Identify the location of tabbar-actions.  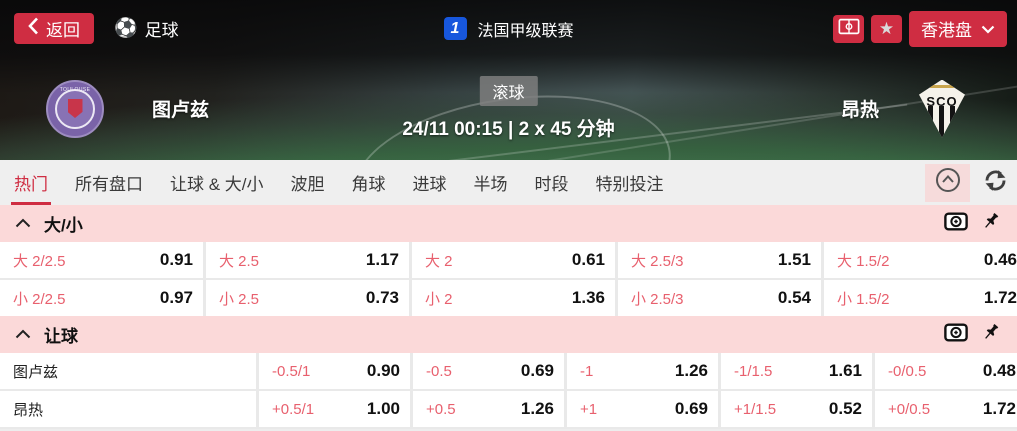
(968, 182).